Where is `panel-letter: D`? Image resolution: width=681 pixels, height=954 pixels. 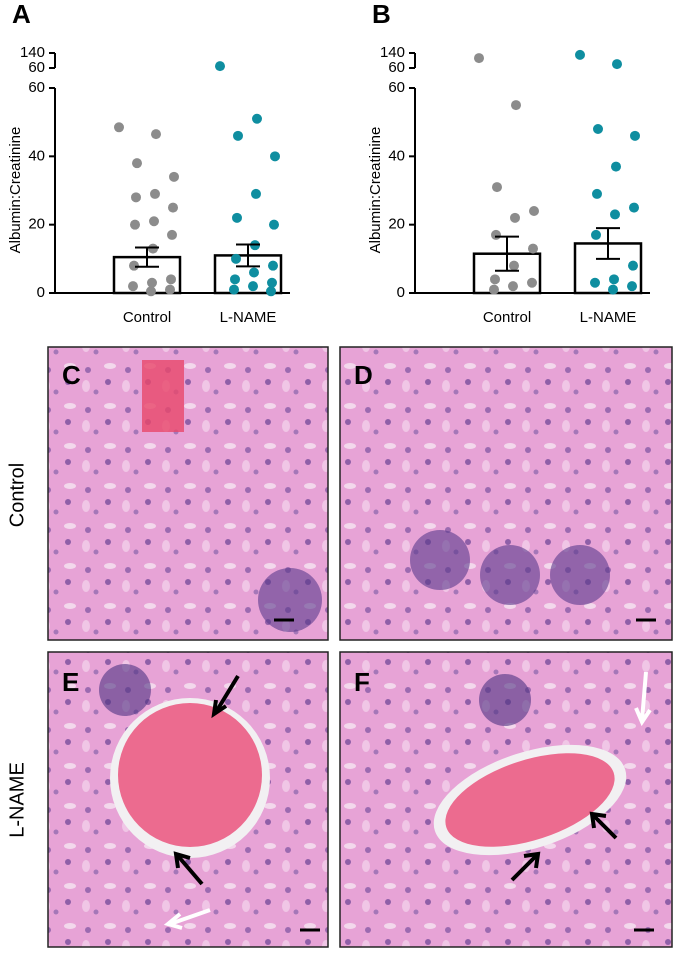
panel-letter: D is located at coordinates (363, 375).